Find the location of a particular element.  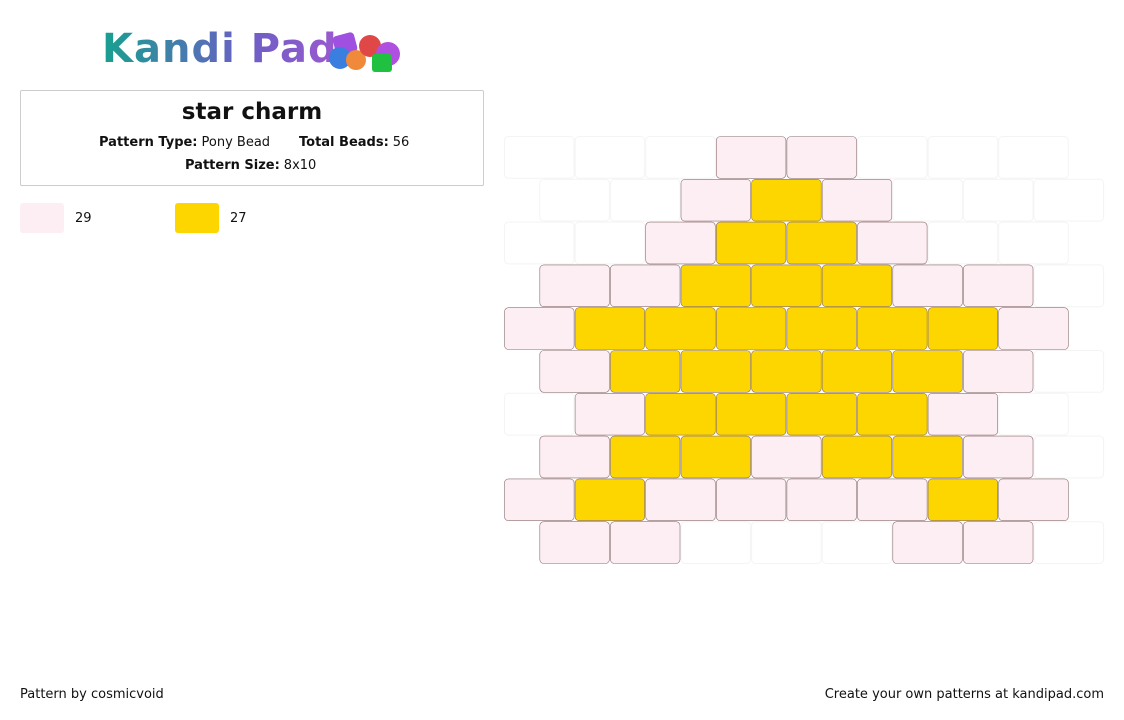

pattern-type: Pattern Type: Pony Bead is located at coordinates (184, 142).